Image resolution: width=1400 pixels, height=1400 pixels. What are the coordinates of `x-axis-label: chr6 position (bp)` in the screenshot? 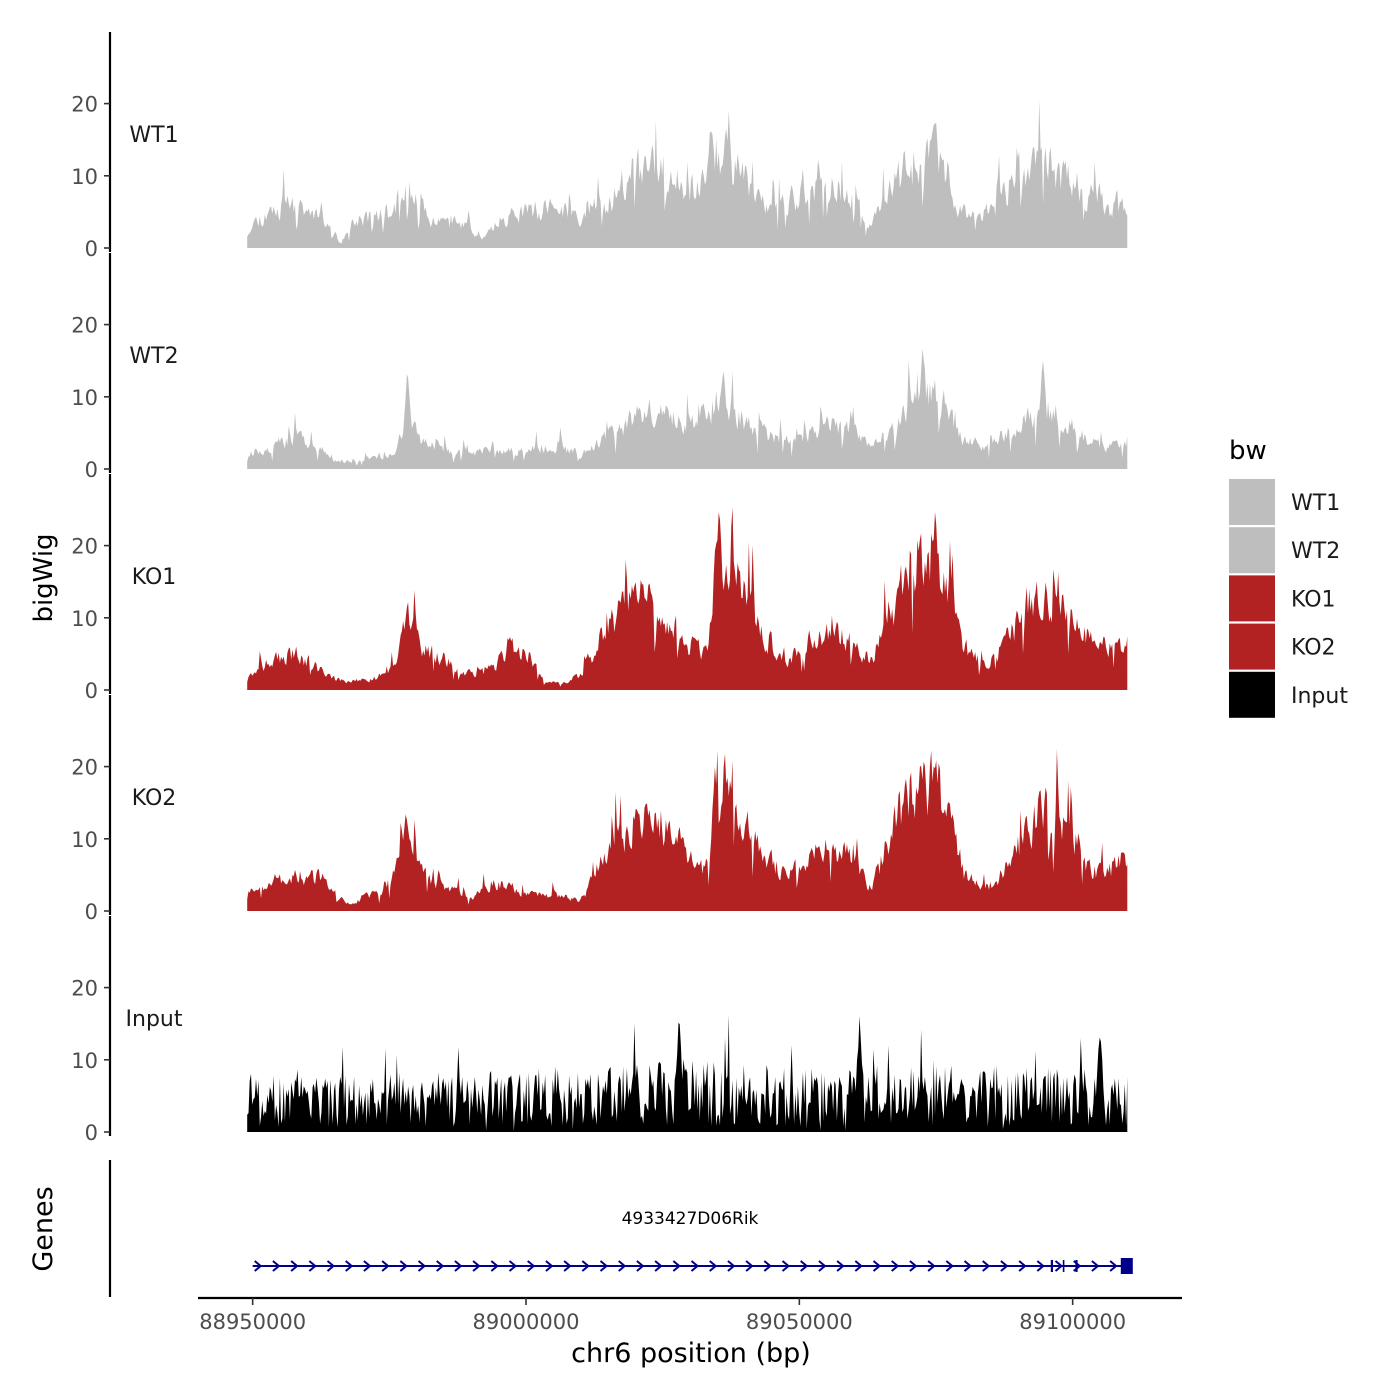 It's located at (691, 1353).